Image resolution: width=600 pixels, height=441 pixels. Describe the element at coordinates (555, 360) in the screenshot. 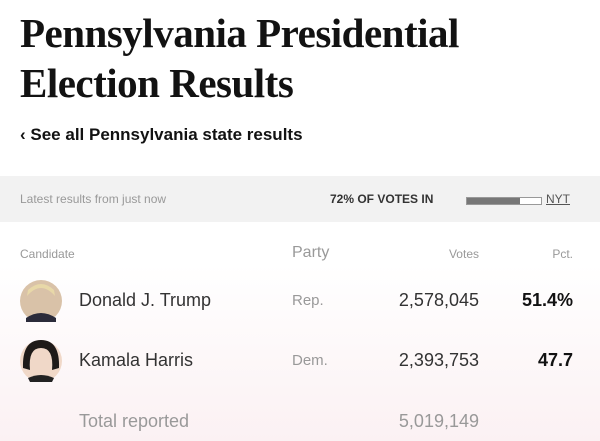

I see `pct: 47.7` at that location.